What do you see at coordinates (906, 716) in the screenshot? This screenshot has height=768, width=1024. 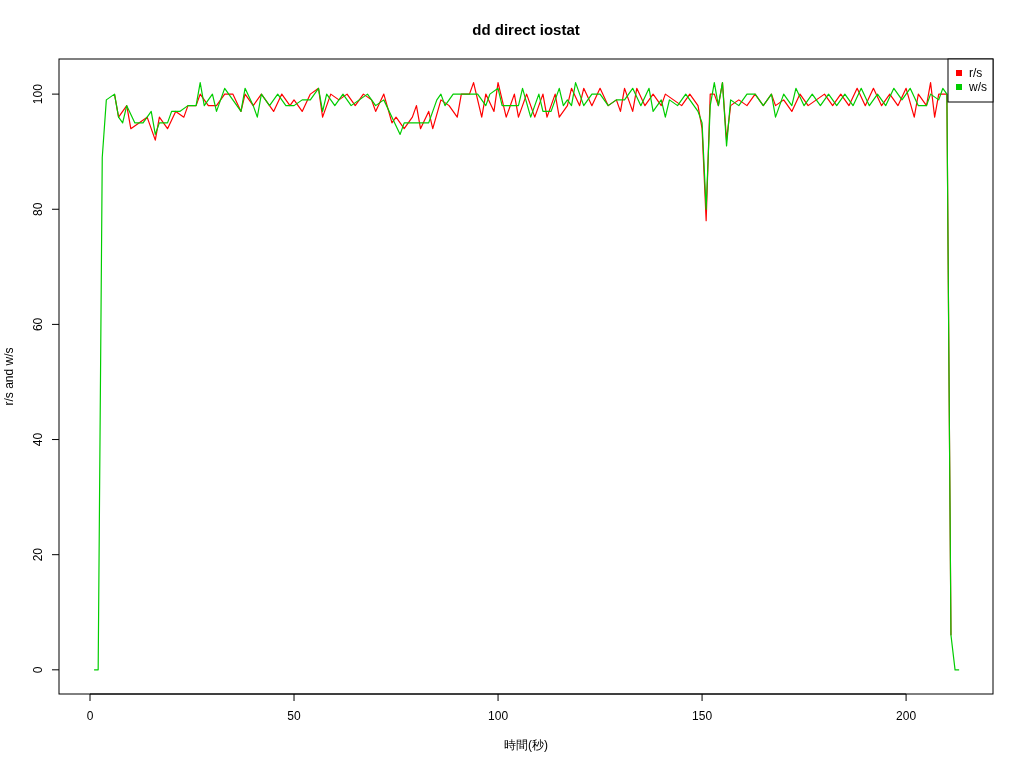 I see `x-tick-label: 200` at bounding box center [906, 716].